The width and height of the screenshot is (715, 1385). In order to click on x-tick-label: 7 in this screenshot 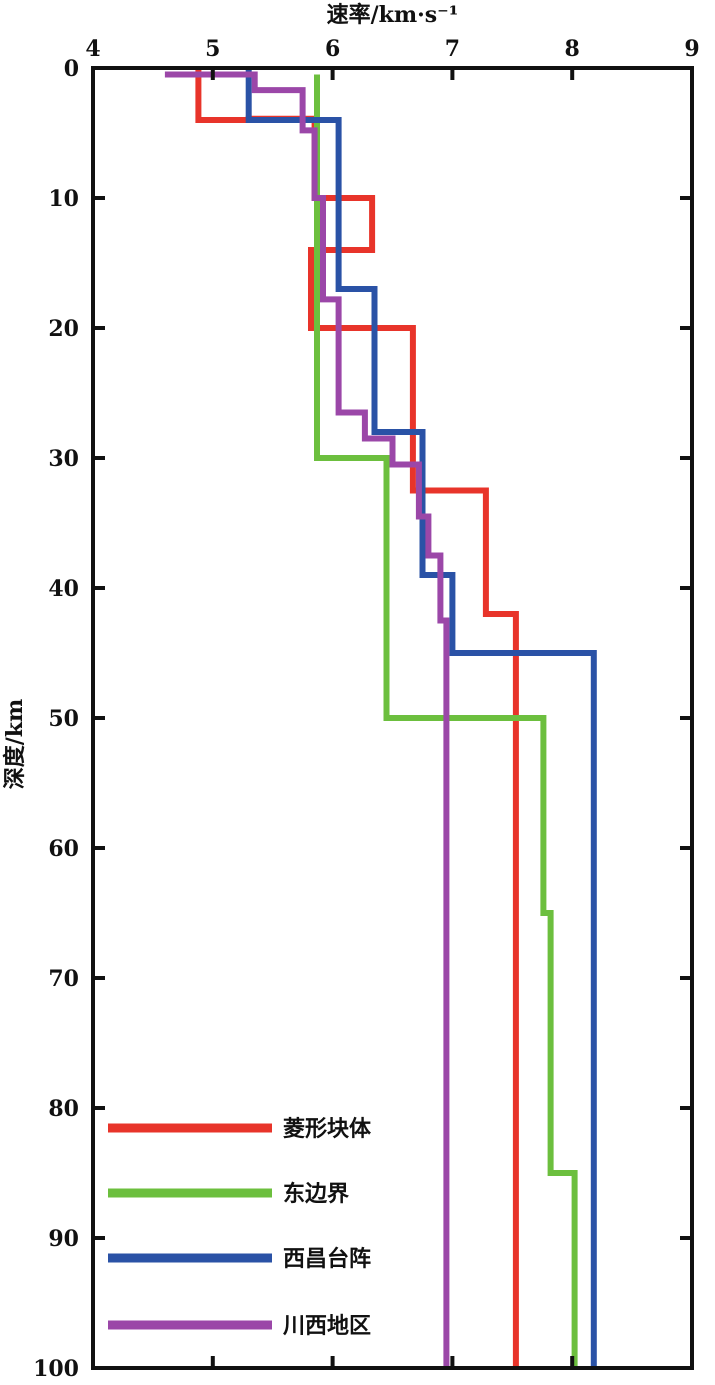, I will do `click(452, 49)`.